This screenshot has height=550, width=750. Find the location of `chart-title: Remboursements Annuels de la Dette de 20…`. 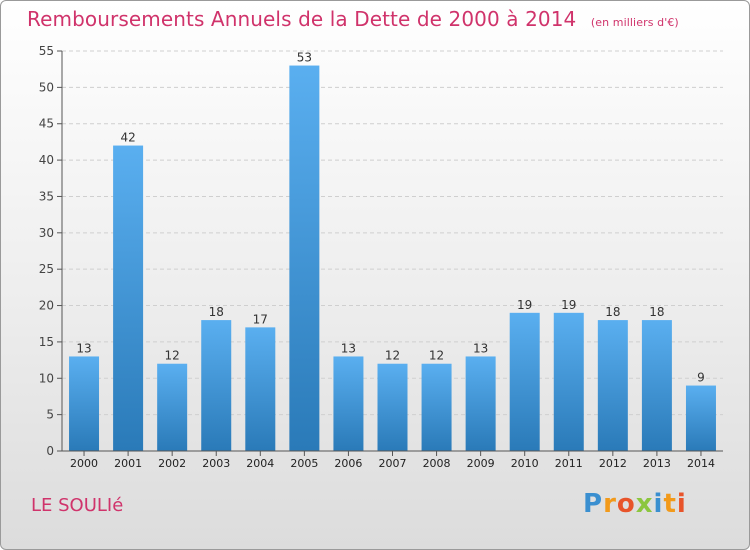

chart-title: Remboursements Annuels de la Dette de 20… is located at coordinates (353, 19).